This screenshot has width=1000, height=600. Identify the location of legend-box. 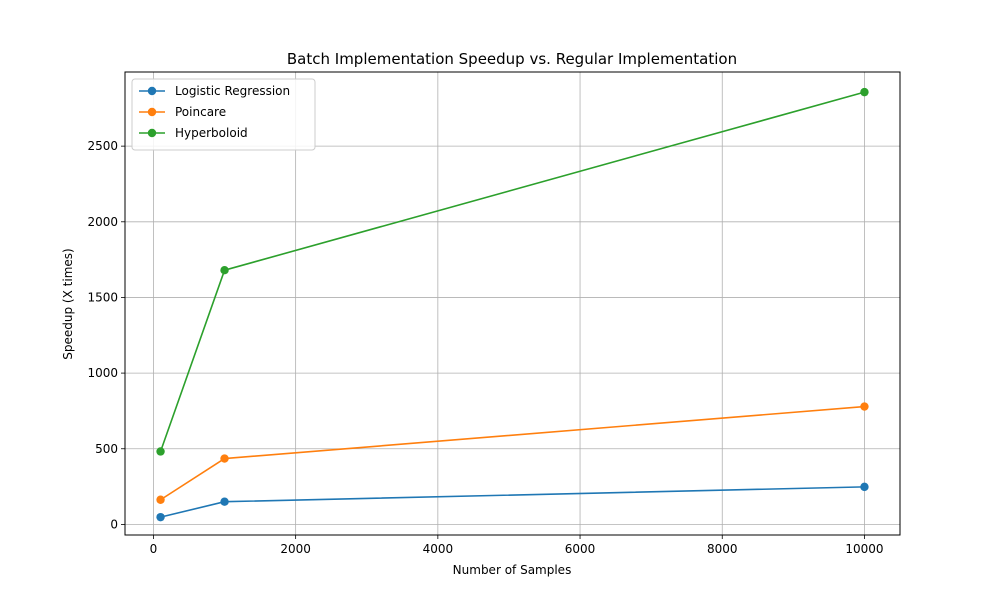
(223, 114).